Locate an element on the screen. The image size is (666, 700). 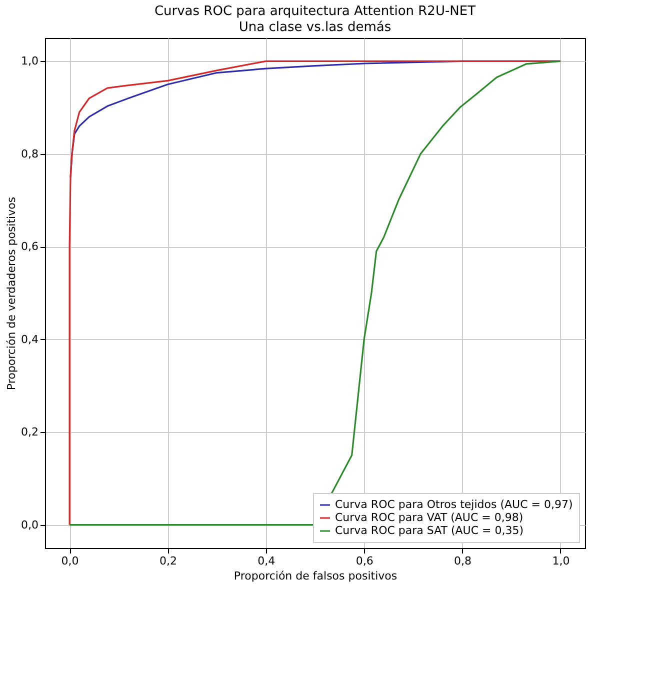
y-tick-label: 0,2 is located at coordinates (29, 432).